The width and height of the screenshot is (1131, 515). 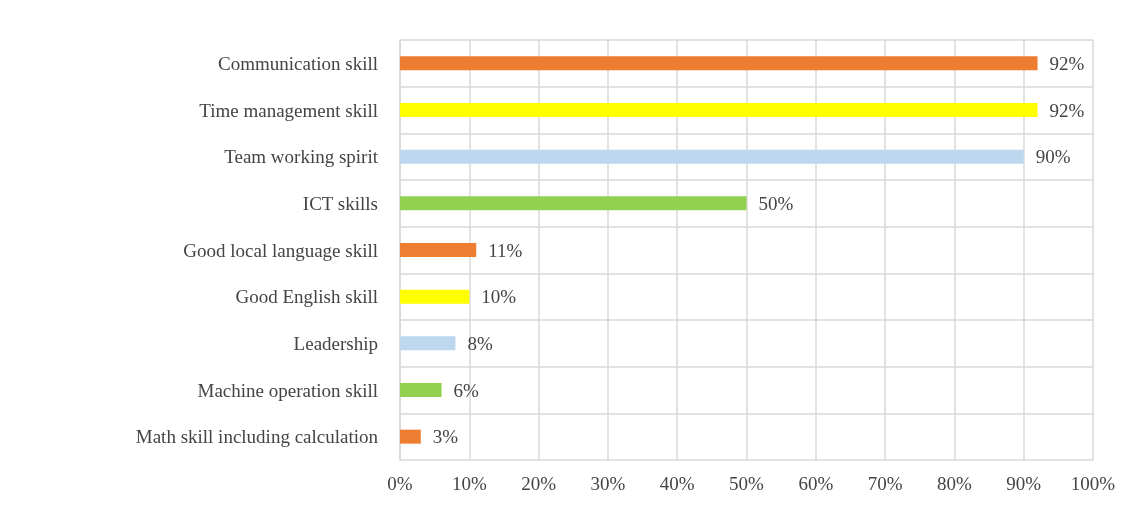 I want to click on x-tick-label: 30%, so click(x=608, y=483).